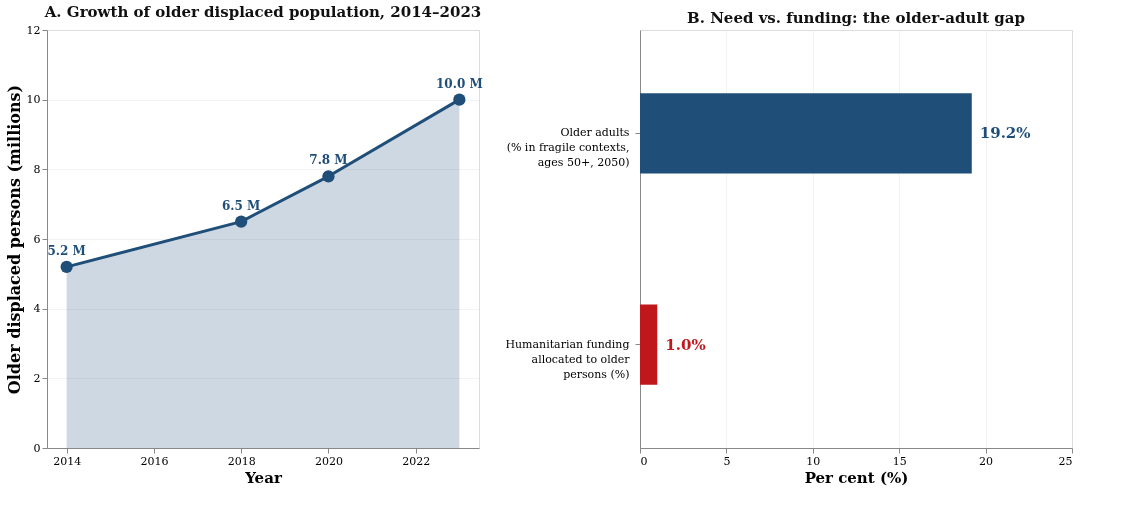 This screenshot has width=1145, height=526. Describe the element at coordinates (241, 461) in the screenshot. I see `x-tick-label: 2018` at that location.